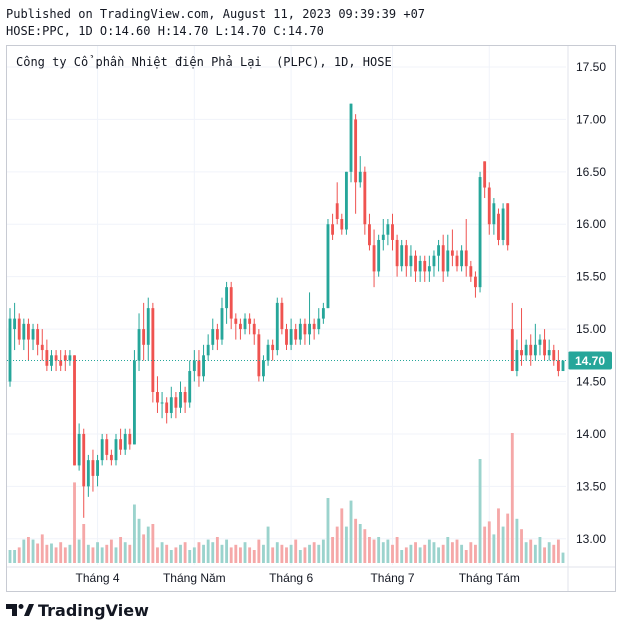  What do you see at coordinates (309, 360) in the screenshot?
I see `price-line-layer: 14.70` at bounding box center [309, 360].